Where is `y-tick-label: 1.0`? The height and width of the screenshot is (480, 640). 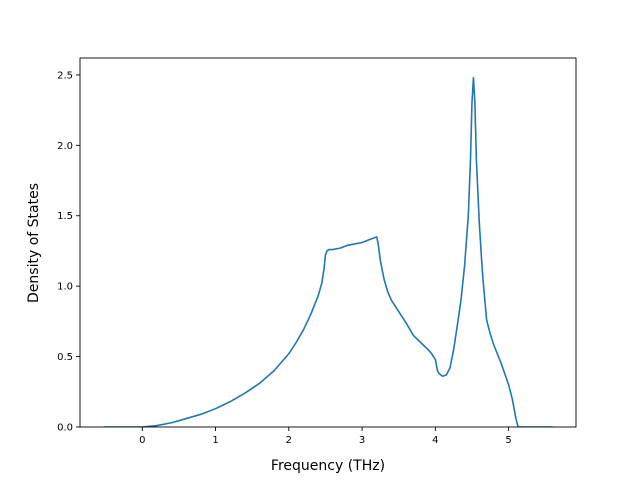
y-tick-label: 1.0 is located at coordinates (65, 287).